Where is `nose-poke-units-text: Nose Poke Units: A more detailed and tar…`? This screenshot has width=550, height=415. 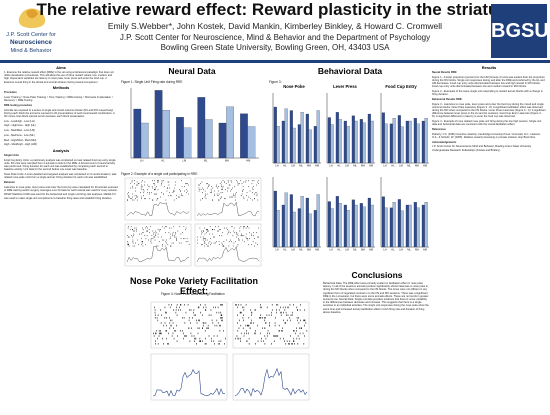 nose-poke-units-text: Nose Poke Units: A more detailed and tar… is located at coordinates (60, 176).